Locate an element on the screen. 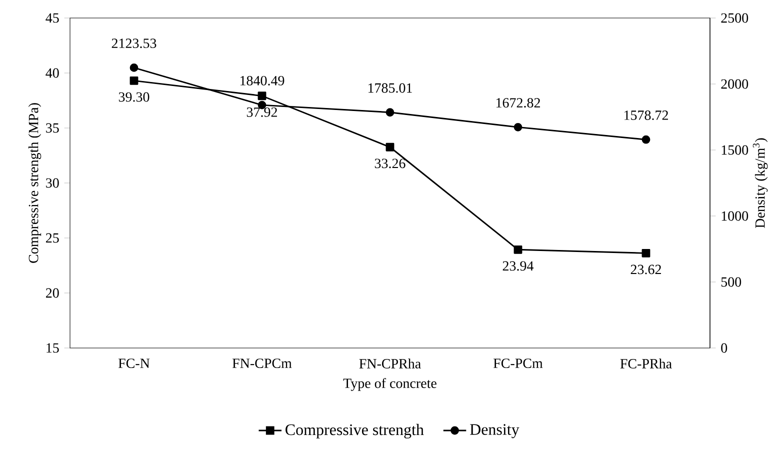 The height and width of the screenshot is (475, 783). x-tick-label: FC-PCm is located at coordinates (518, 363).